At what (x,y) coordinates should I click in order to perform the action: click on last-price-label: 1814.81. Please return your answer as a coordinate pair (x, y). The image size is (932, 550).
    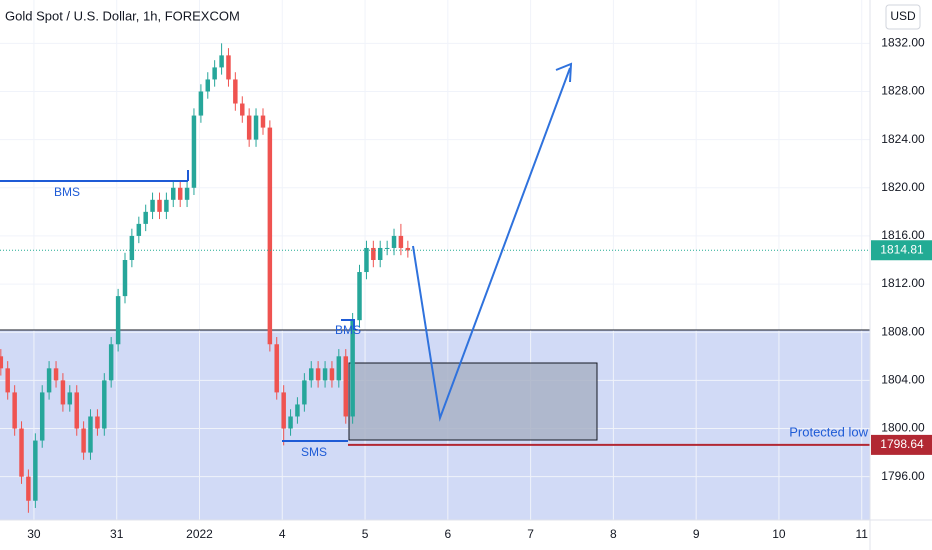
    Looking at the image, I should click on (902, 249).